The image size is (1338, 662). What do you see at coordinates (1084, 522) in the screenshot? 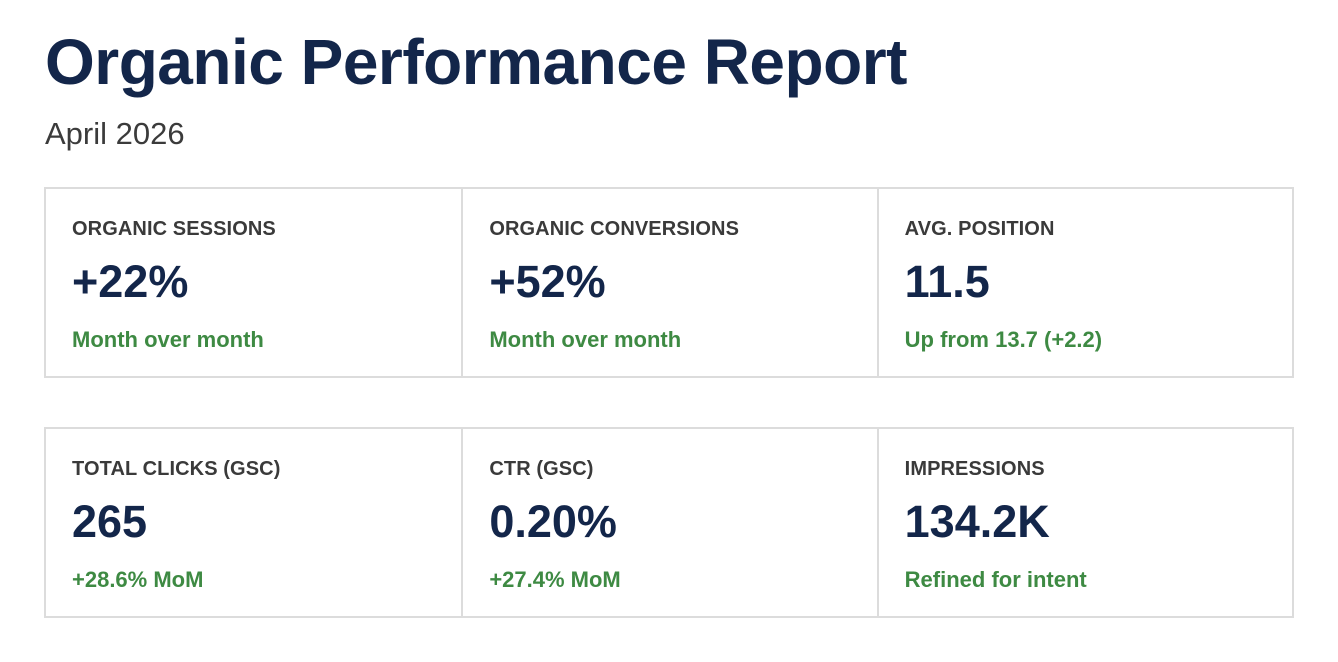
I see `metric-card-impressions: IMPRESSIONS 134.2K Refined for intent` at bounding box center [1084, 522].